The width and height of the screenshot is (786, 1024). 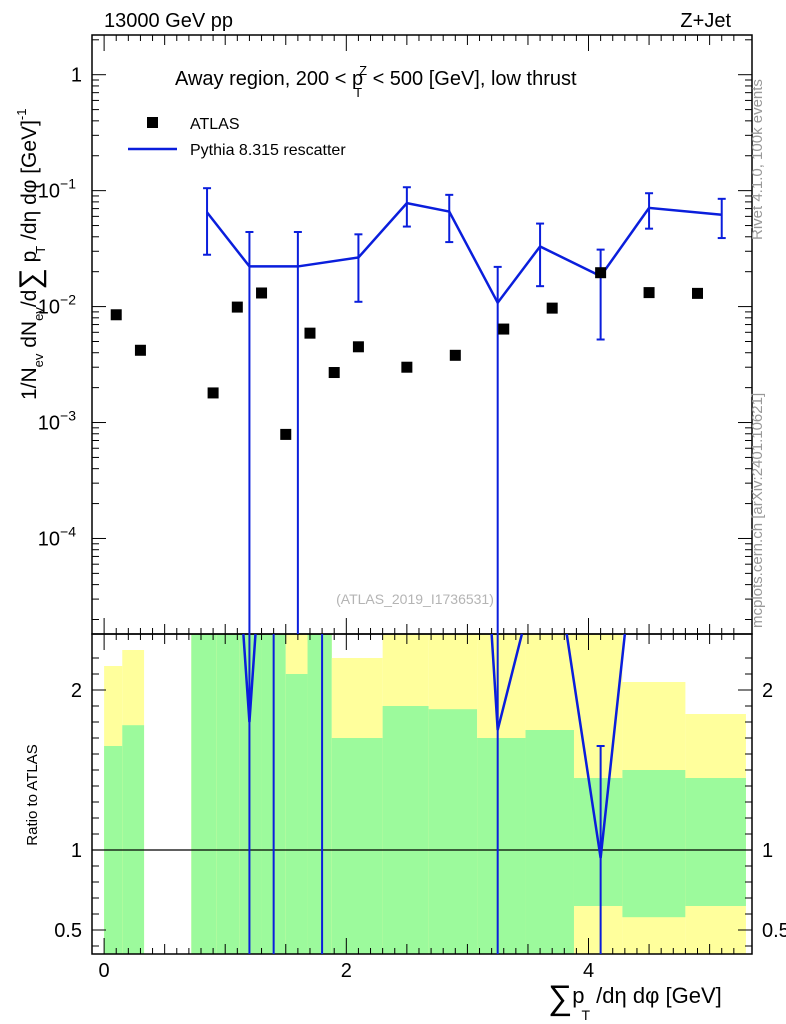 I want to click on ratio-y-tick-label-left-0: 0.5, so click(x=68, y=931).